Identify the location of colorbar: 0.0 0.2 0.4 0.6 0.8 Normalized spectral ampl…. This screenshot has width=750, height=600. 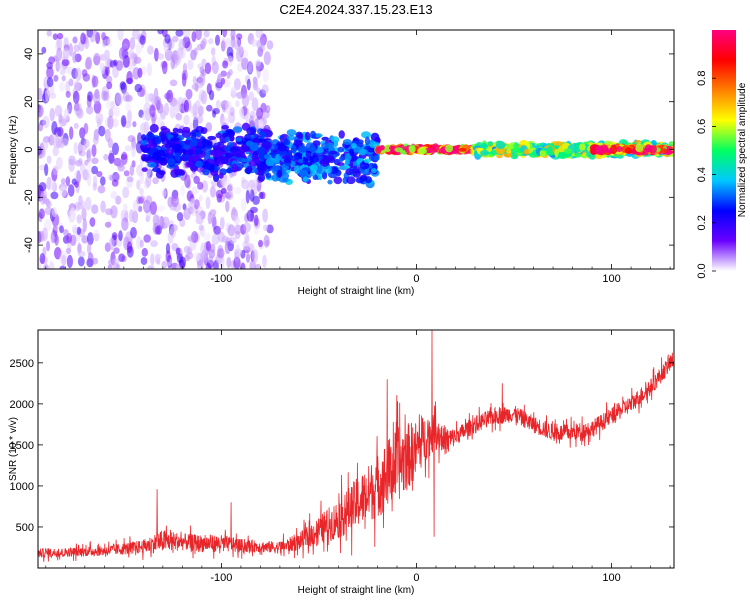
(722, 154).